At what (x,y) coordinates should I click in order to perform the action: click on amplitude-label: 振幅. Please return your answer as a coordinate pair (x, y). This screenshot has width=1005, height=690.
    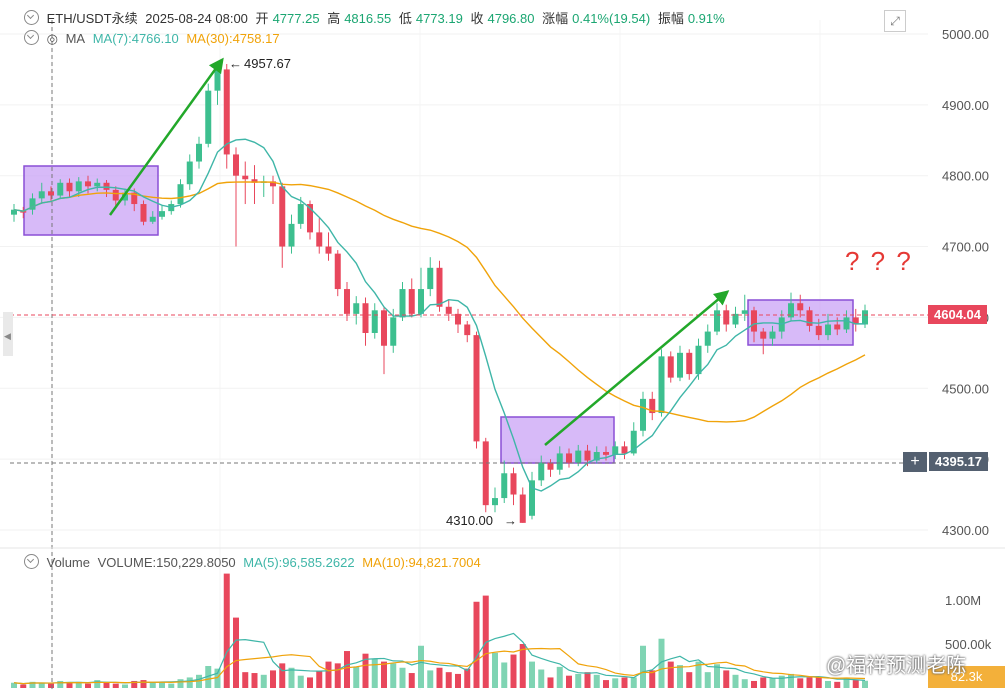
    Looking at the image, I should click on (670, 18).